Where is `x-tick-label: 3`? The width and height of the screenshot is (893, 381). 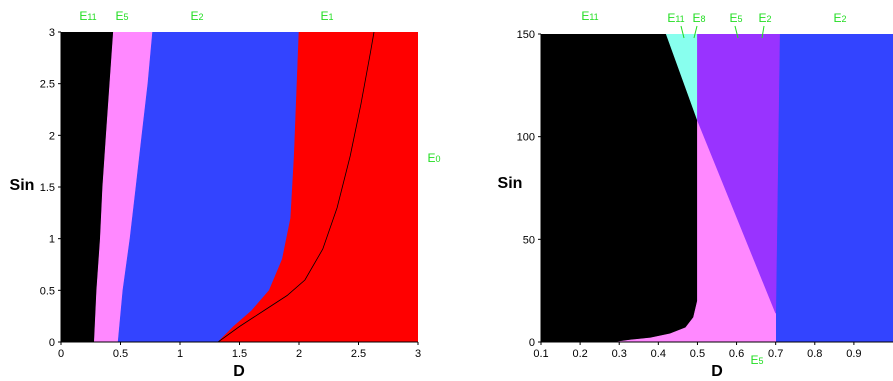
x-tick-label: 3 is located at coordinates (418, 354).